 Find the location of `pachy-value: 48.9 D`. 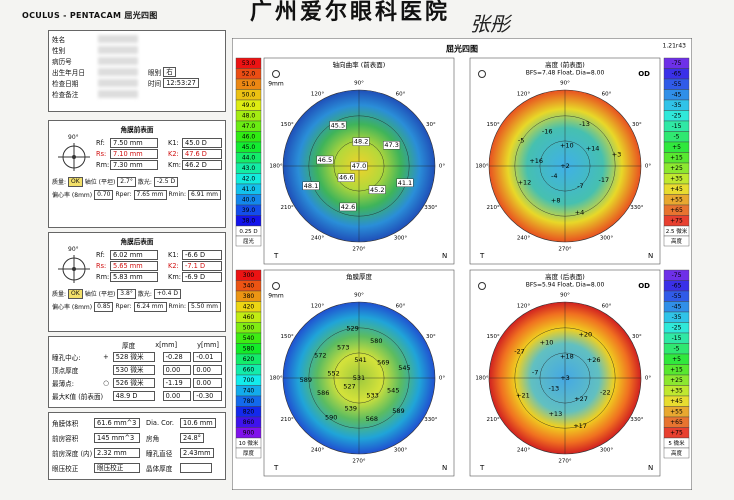

pachy-value: 48.9 D is located at coordinates (133, 395).